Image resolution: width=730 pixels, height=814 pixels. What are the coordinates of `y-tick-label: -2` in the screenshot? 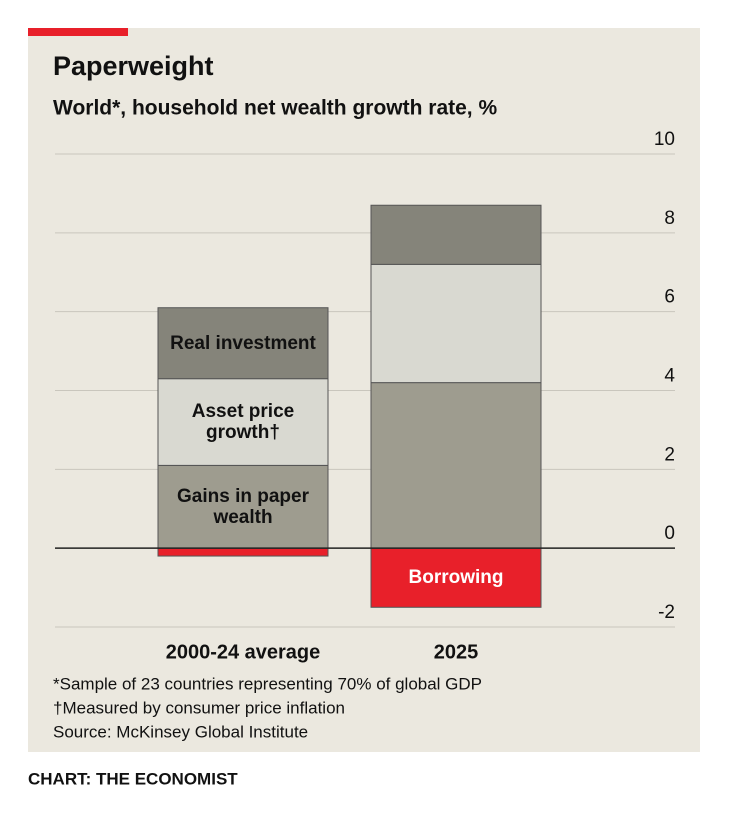 It's located at (666, 612).